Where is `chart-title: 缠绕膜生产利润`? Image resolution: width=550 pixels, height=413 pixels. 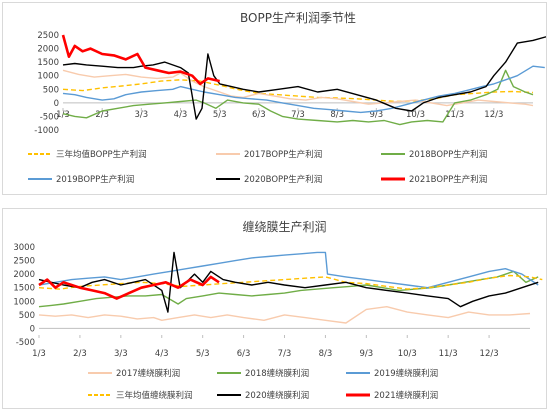
chart-title: 缠绕膜生产利润 is located at coordinates (284, 226).